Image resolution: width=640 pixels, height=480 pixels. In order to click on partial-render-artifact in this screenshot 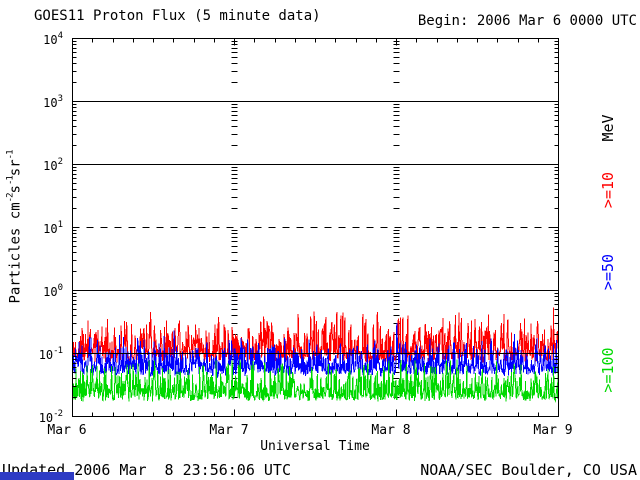, I will do `click(37, 476)`.